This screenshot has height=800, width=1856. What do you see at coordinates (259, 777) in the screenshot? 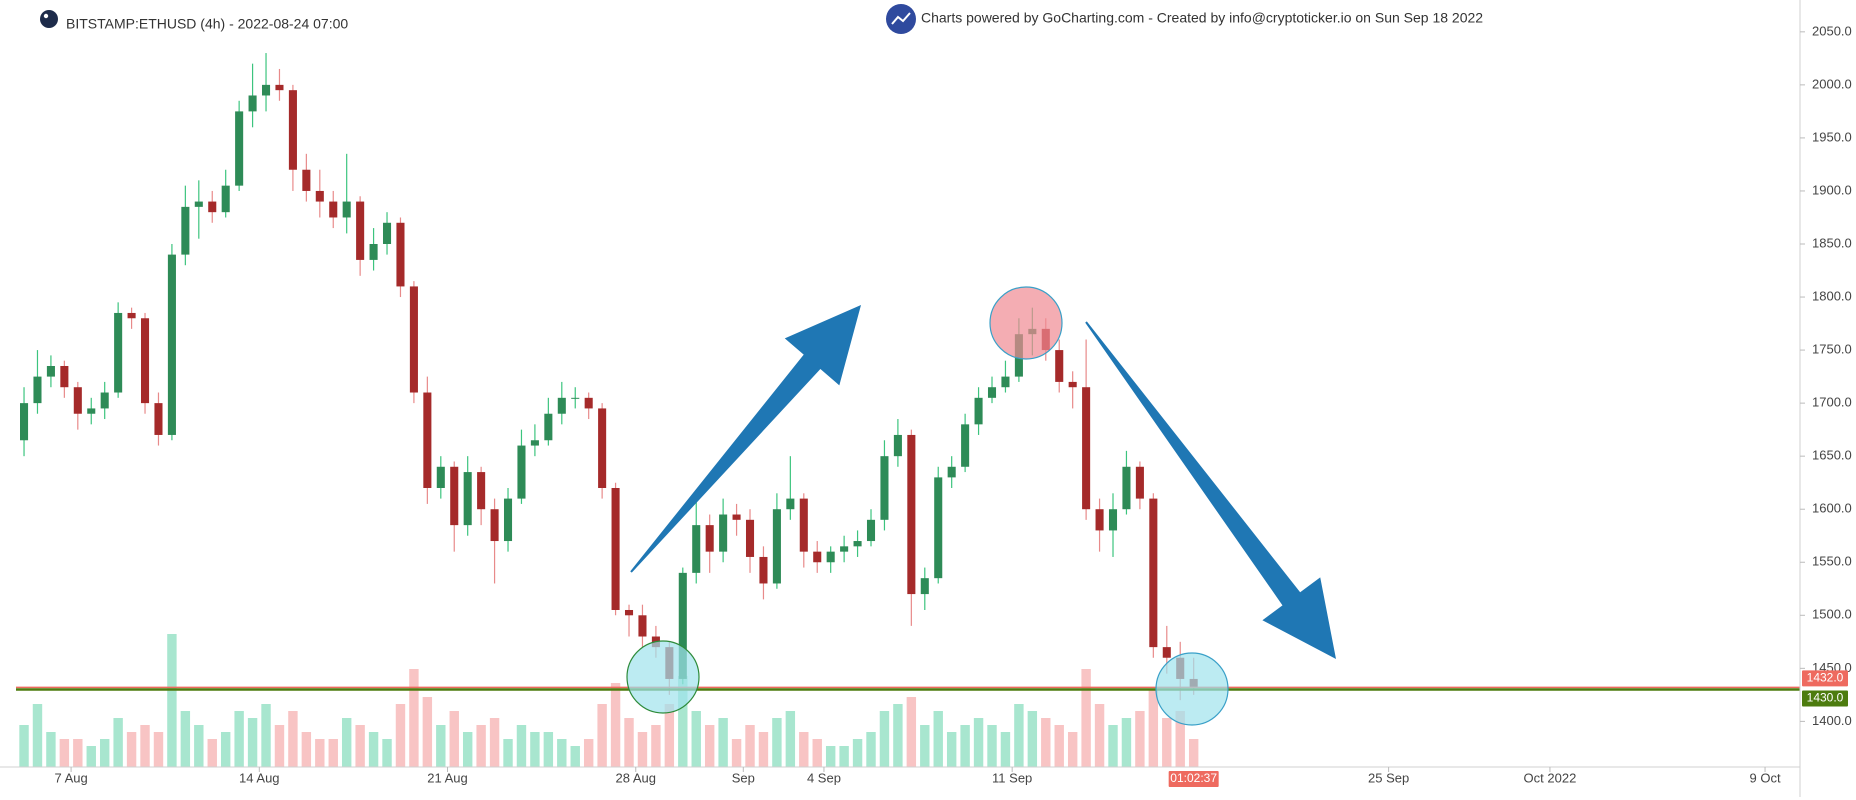
I see `x-tick-label: 14 Aug` at bounding box center [259, 777].